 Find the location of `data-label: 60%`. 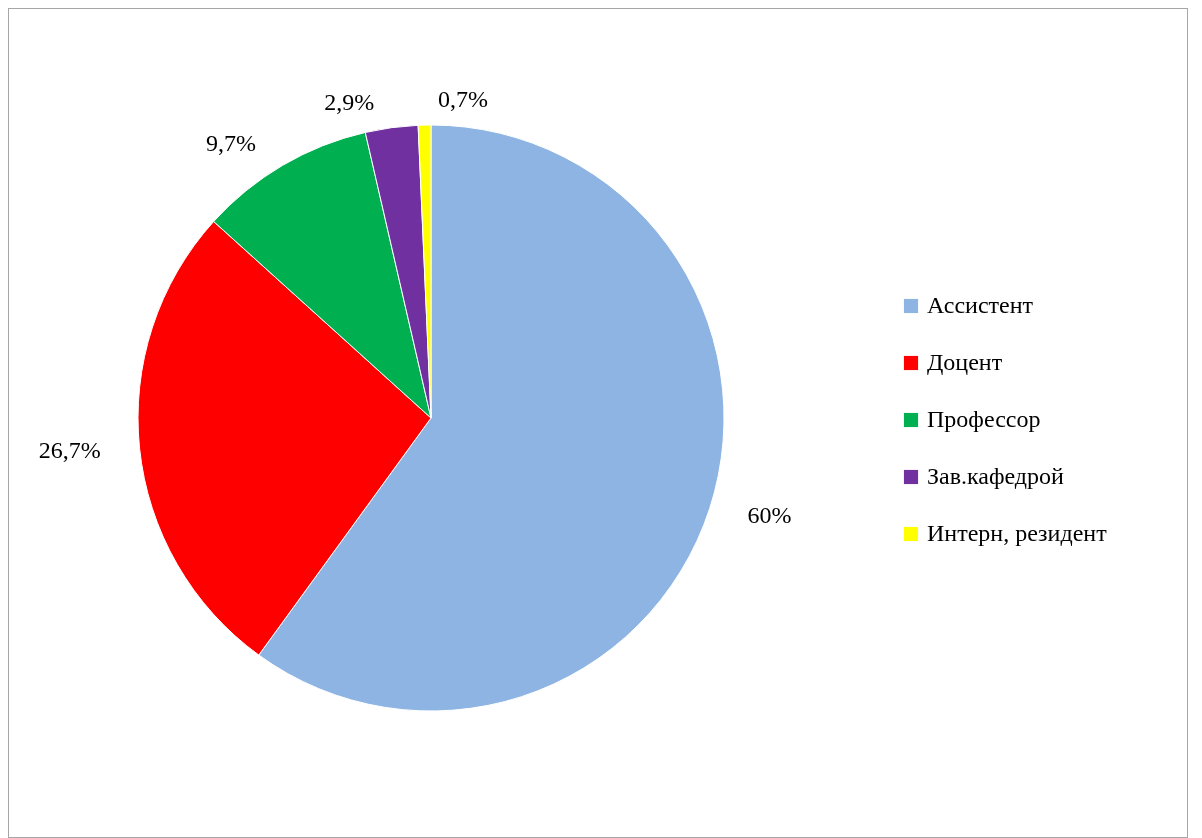

data-label: 60% is located at coordinates (769, 515).